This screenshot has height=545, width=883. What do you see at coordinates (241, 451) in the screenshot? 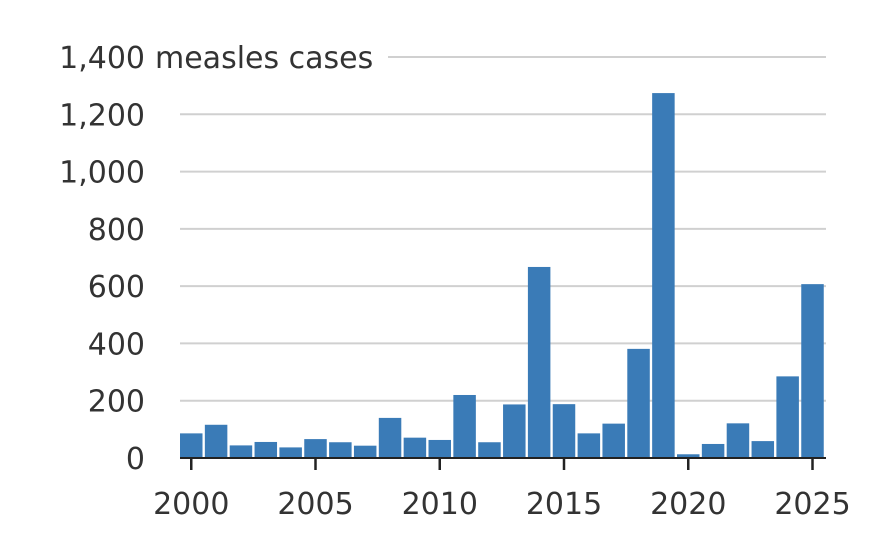
I see `bar-2002` at bounding box center [241, 451].